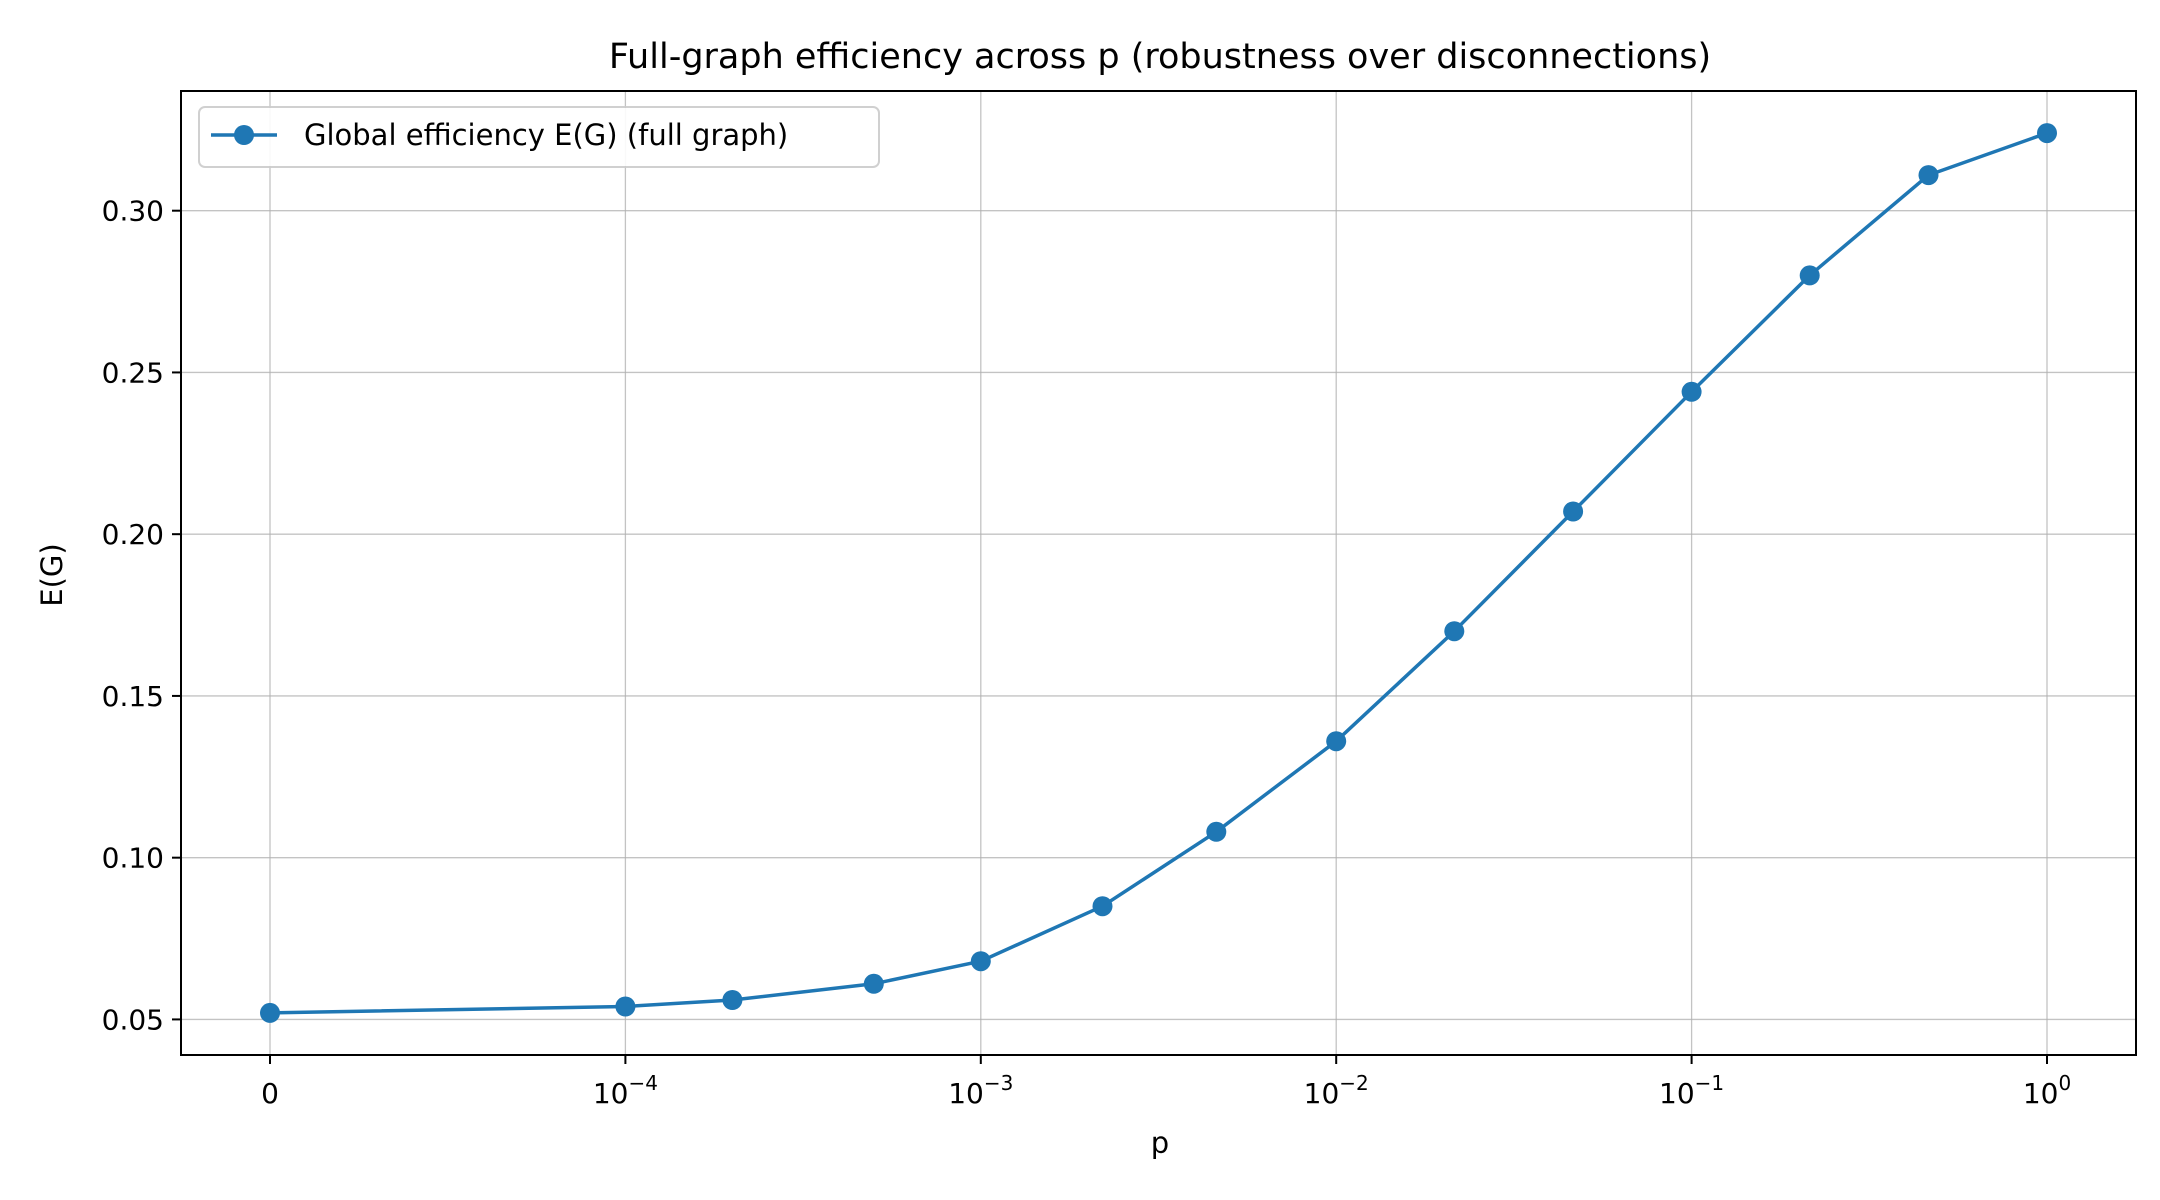 The width and height of the screenshot is (2160, 1200). What do you see at coordinates (244, 135) in the screenshot?
I see `legend-marker-swatch` at bounding box center [244, 135].